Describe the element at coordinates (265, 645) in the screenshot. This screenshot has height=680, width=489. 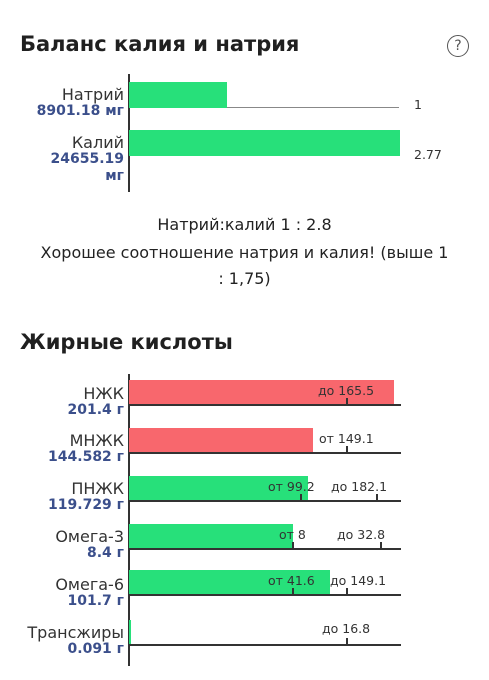
I see `trans-baseline` at that location.